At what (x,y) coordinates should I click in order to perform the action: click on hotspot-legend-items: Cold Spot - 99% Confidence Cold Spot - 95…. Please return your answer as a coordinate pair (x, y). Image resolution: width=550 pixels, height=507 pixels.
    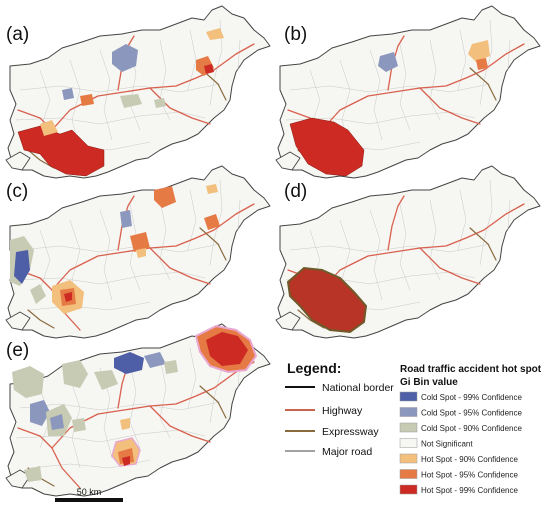
    Looking at the image, I should click on (461, 443).